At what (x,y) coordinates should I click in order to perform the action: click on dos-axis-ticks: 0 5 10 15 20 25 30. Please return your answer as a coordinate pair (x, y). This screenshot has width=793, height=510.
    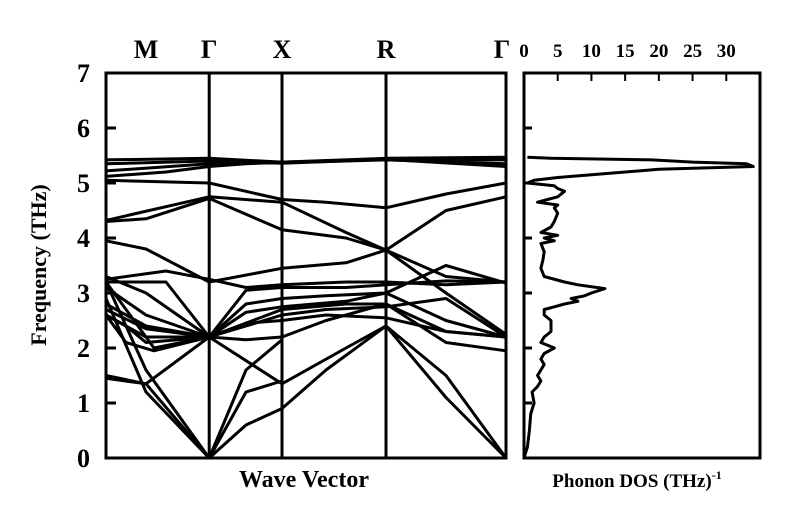
    Looking at the image, I should click on (627, 61).